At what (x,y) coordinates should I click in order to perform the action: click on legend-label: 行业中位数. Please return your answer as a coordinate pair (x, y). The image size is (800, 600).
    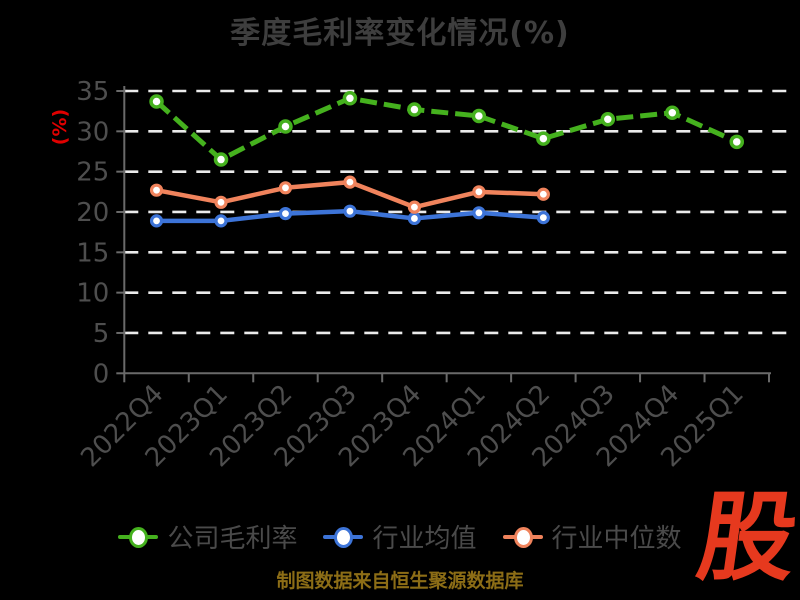
    Looking at the image, I should click on (616, 539).